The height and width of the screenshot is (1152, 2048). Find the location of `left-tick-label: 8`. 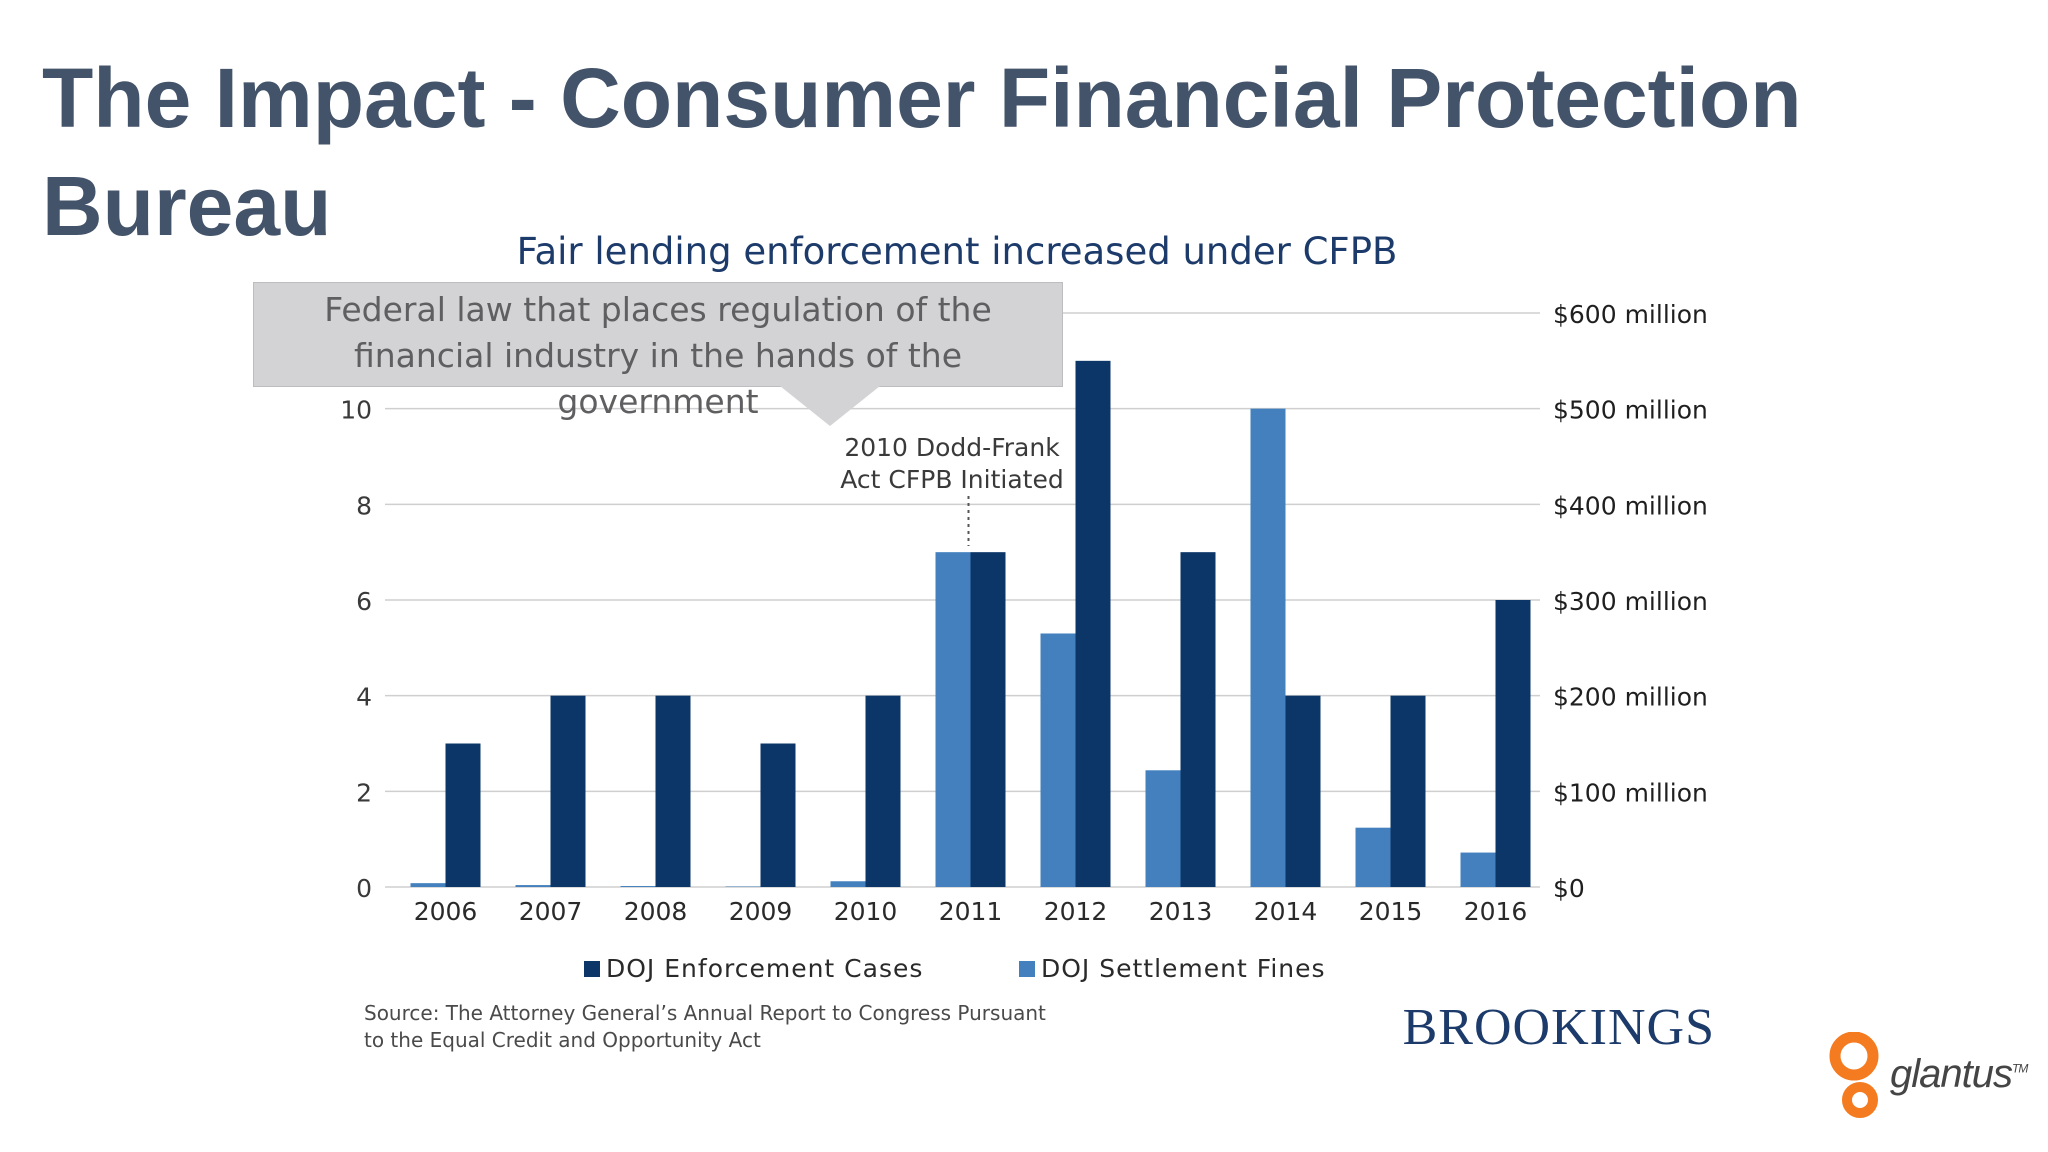

left-tick-label: 8 is located at coordinates (364, 505).